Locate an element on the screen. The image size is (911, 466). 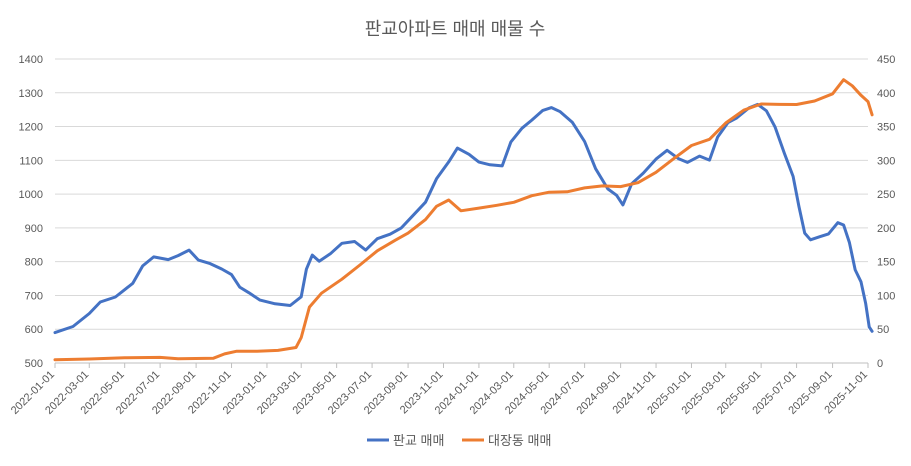
legend-label-pangyo: 판교 매매 is located at coordinates (418, 440).